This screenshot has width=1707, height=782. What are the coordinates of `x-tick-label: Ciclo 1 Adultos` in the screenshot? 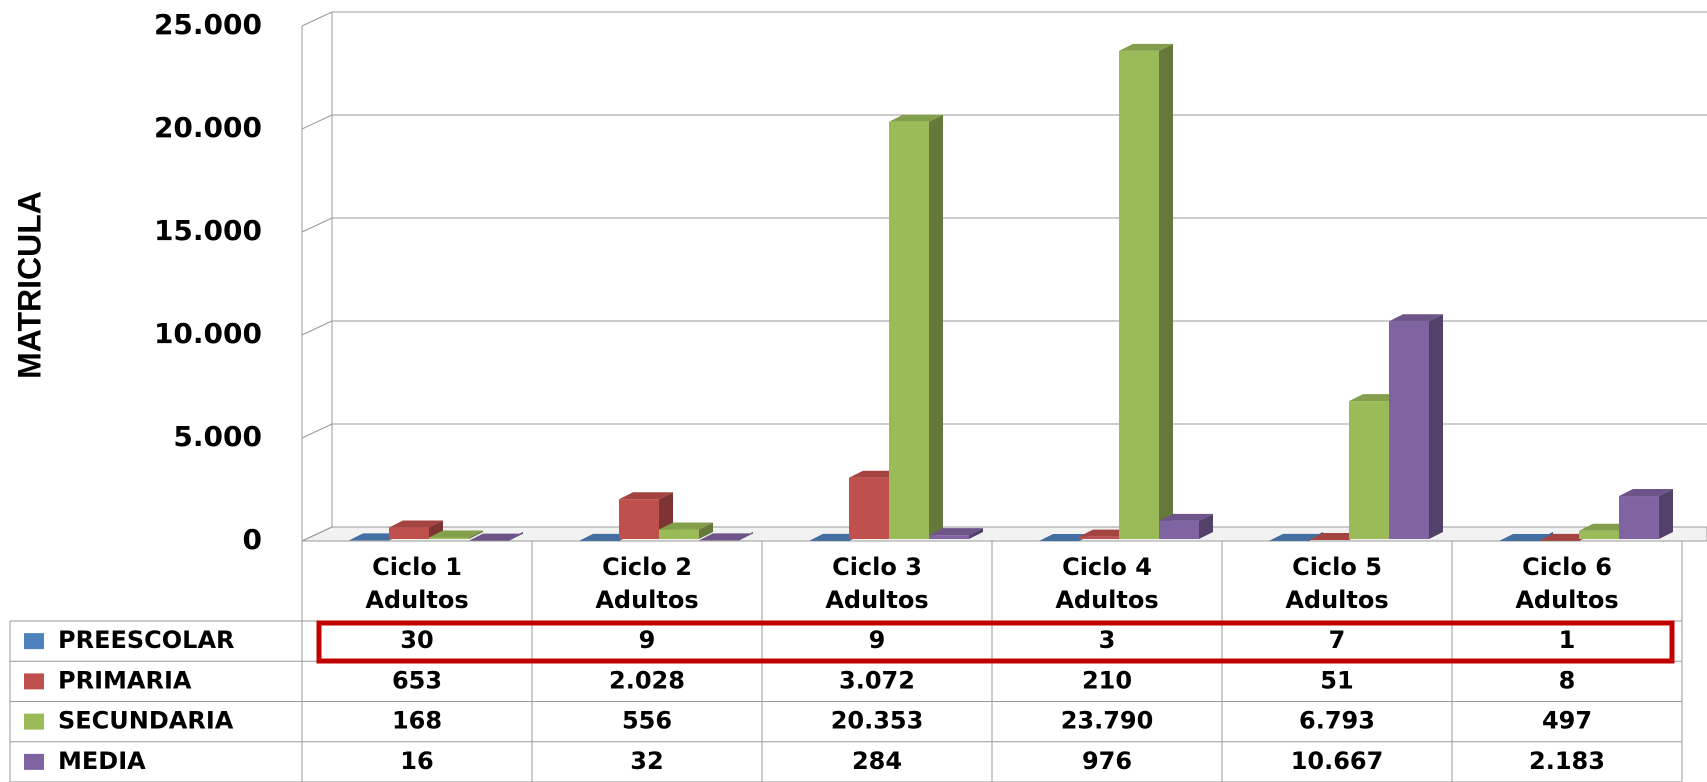 It's located at (417, 583).